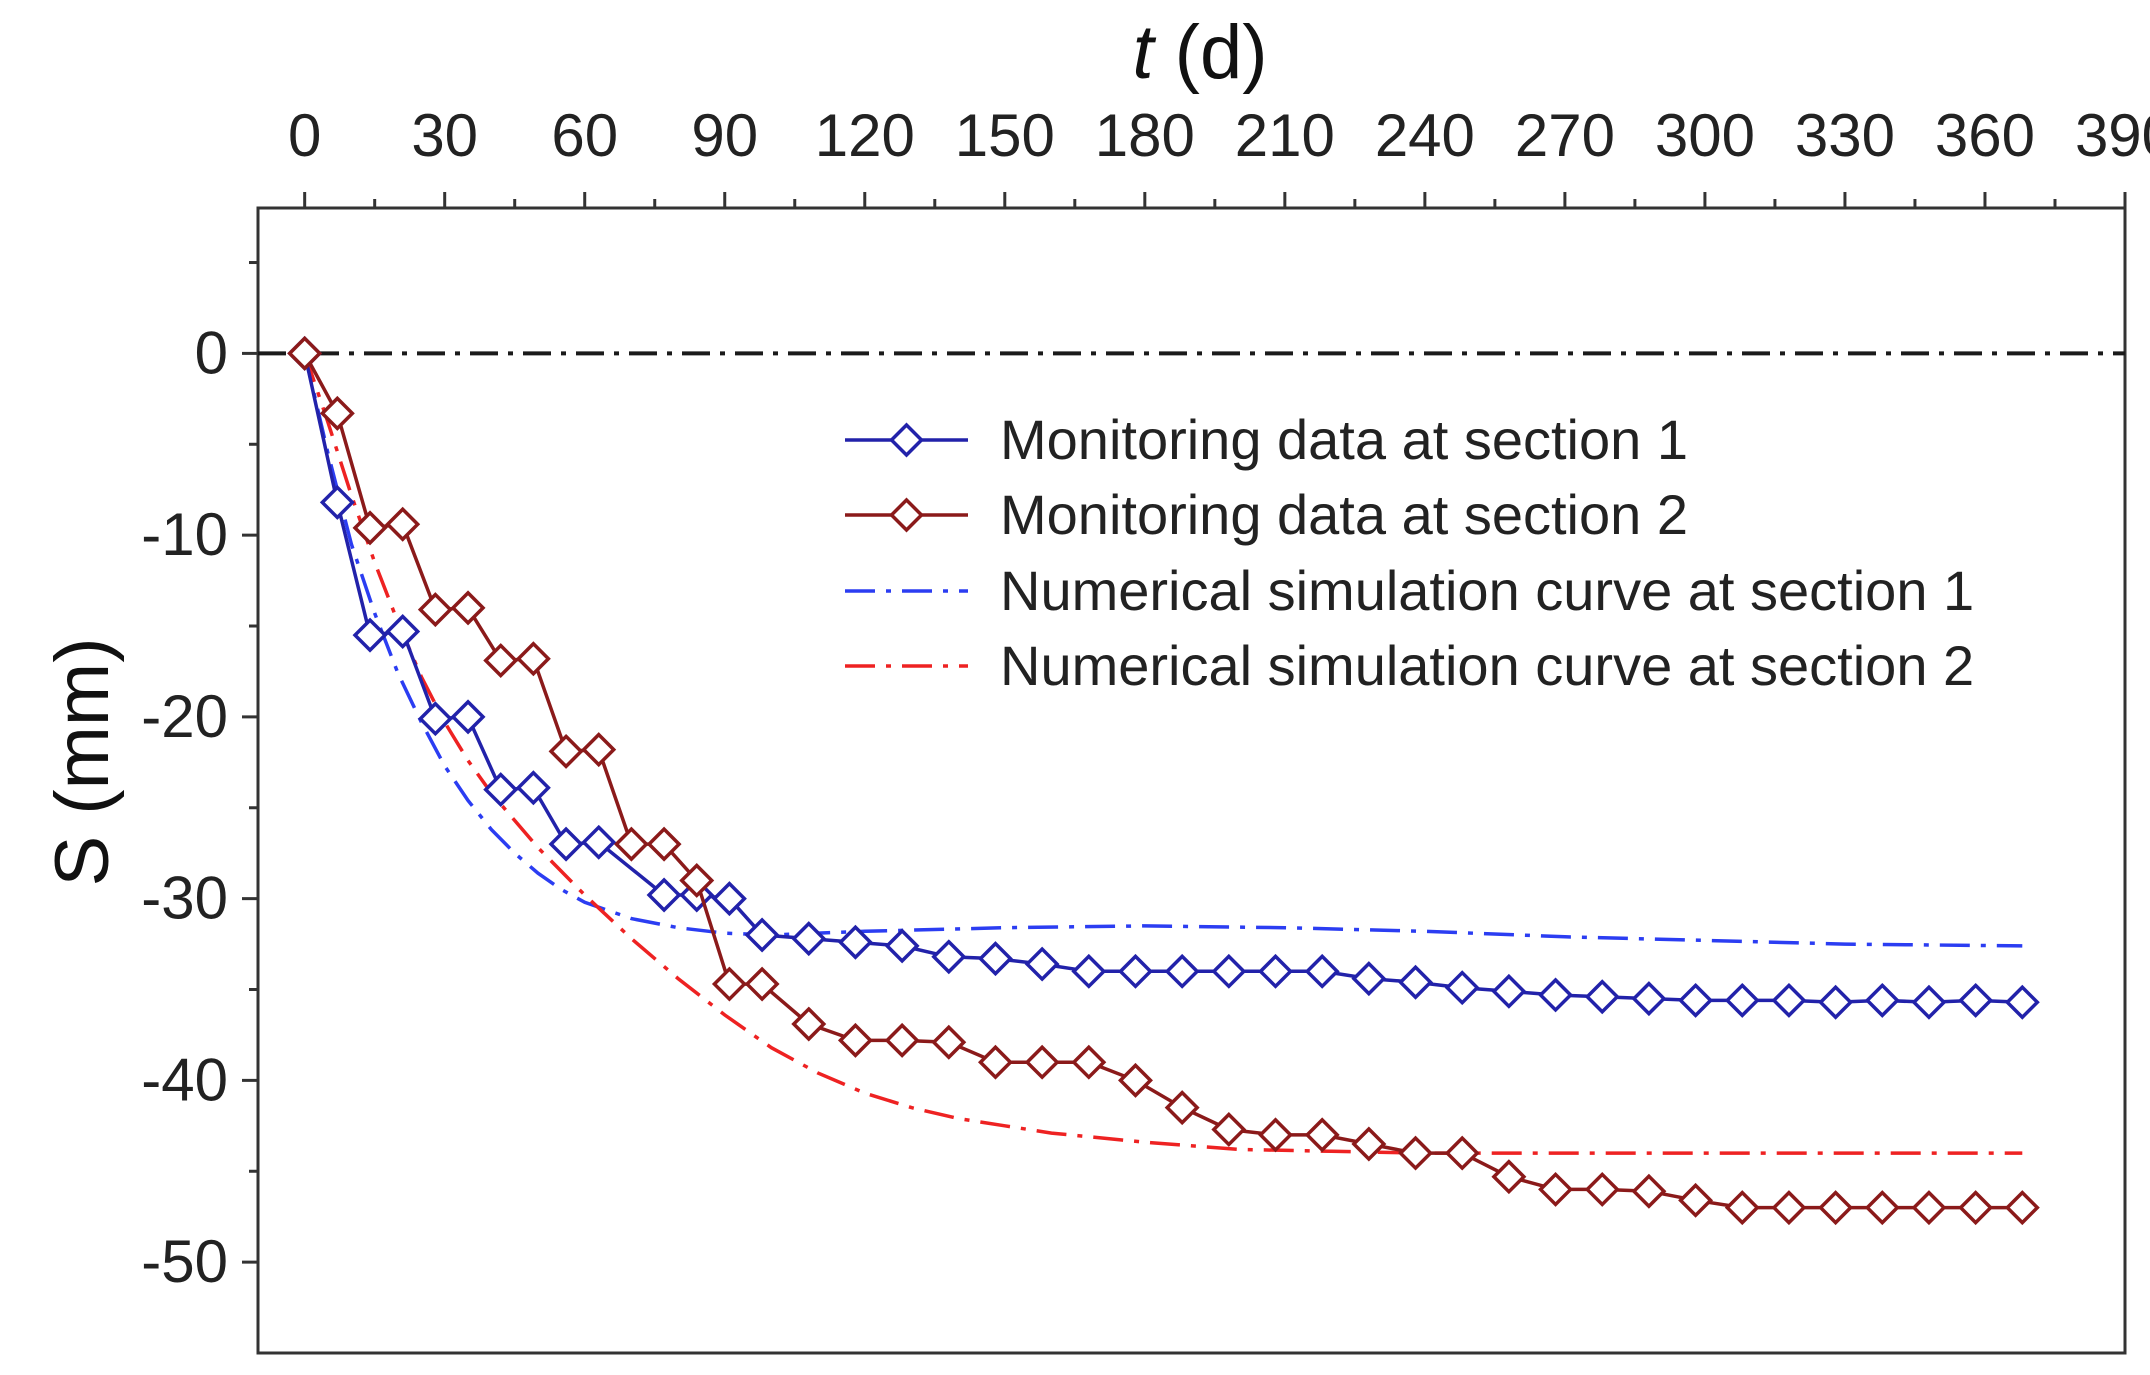 The image size is (2150, 1375). I want to click on y-axis-title: S (mm), so click(82, 761).